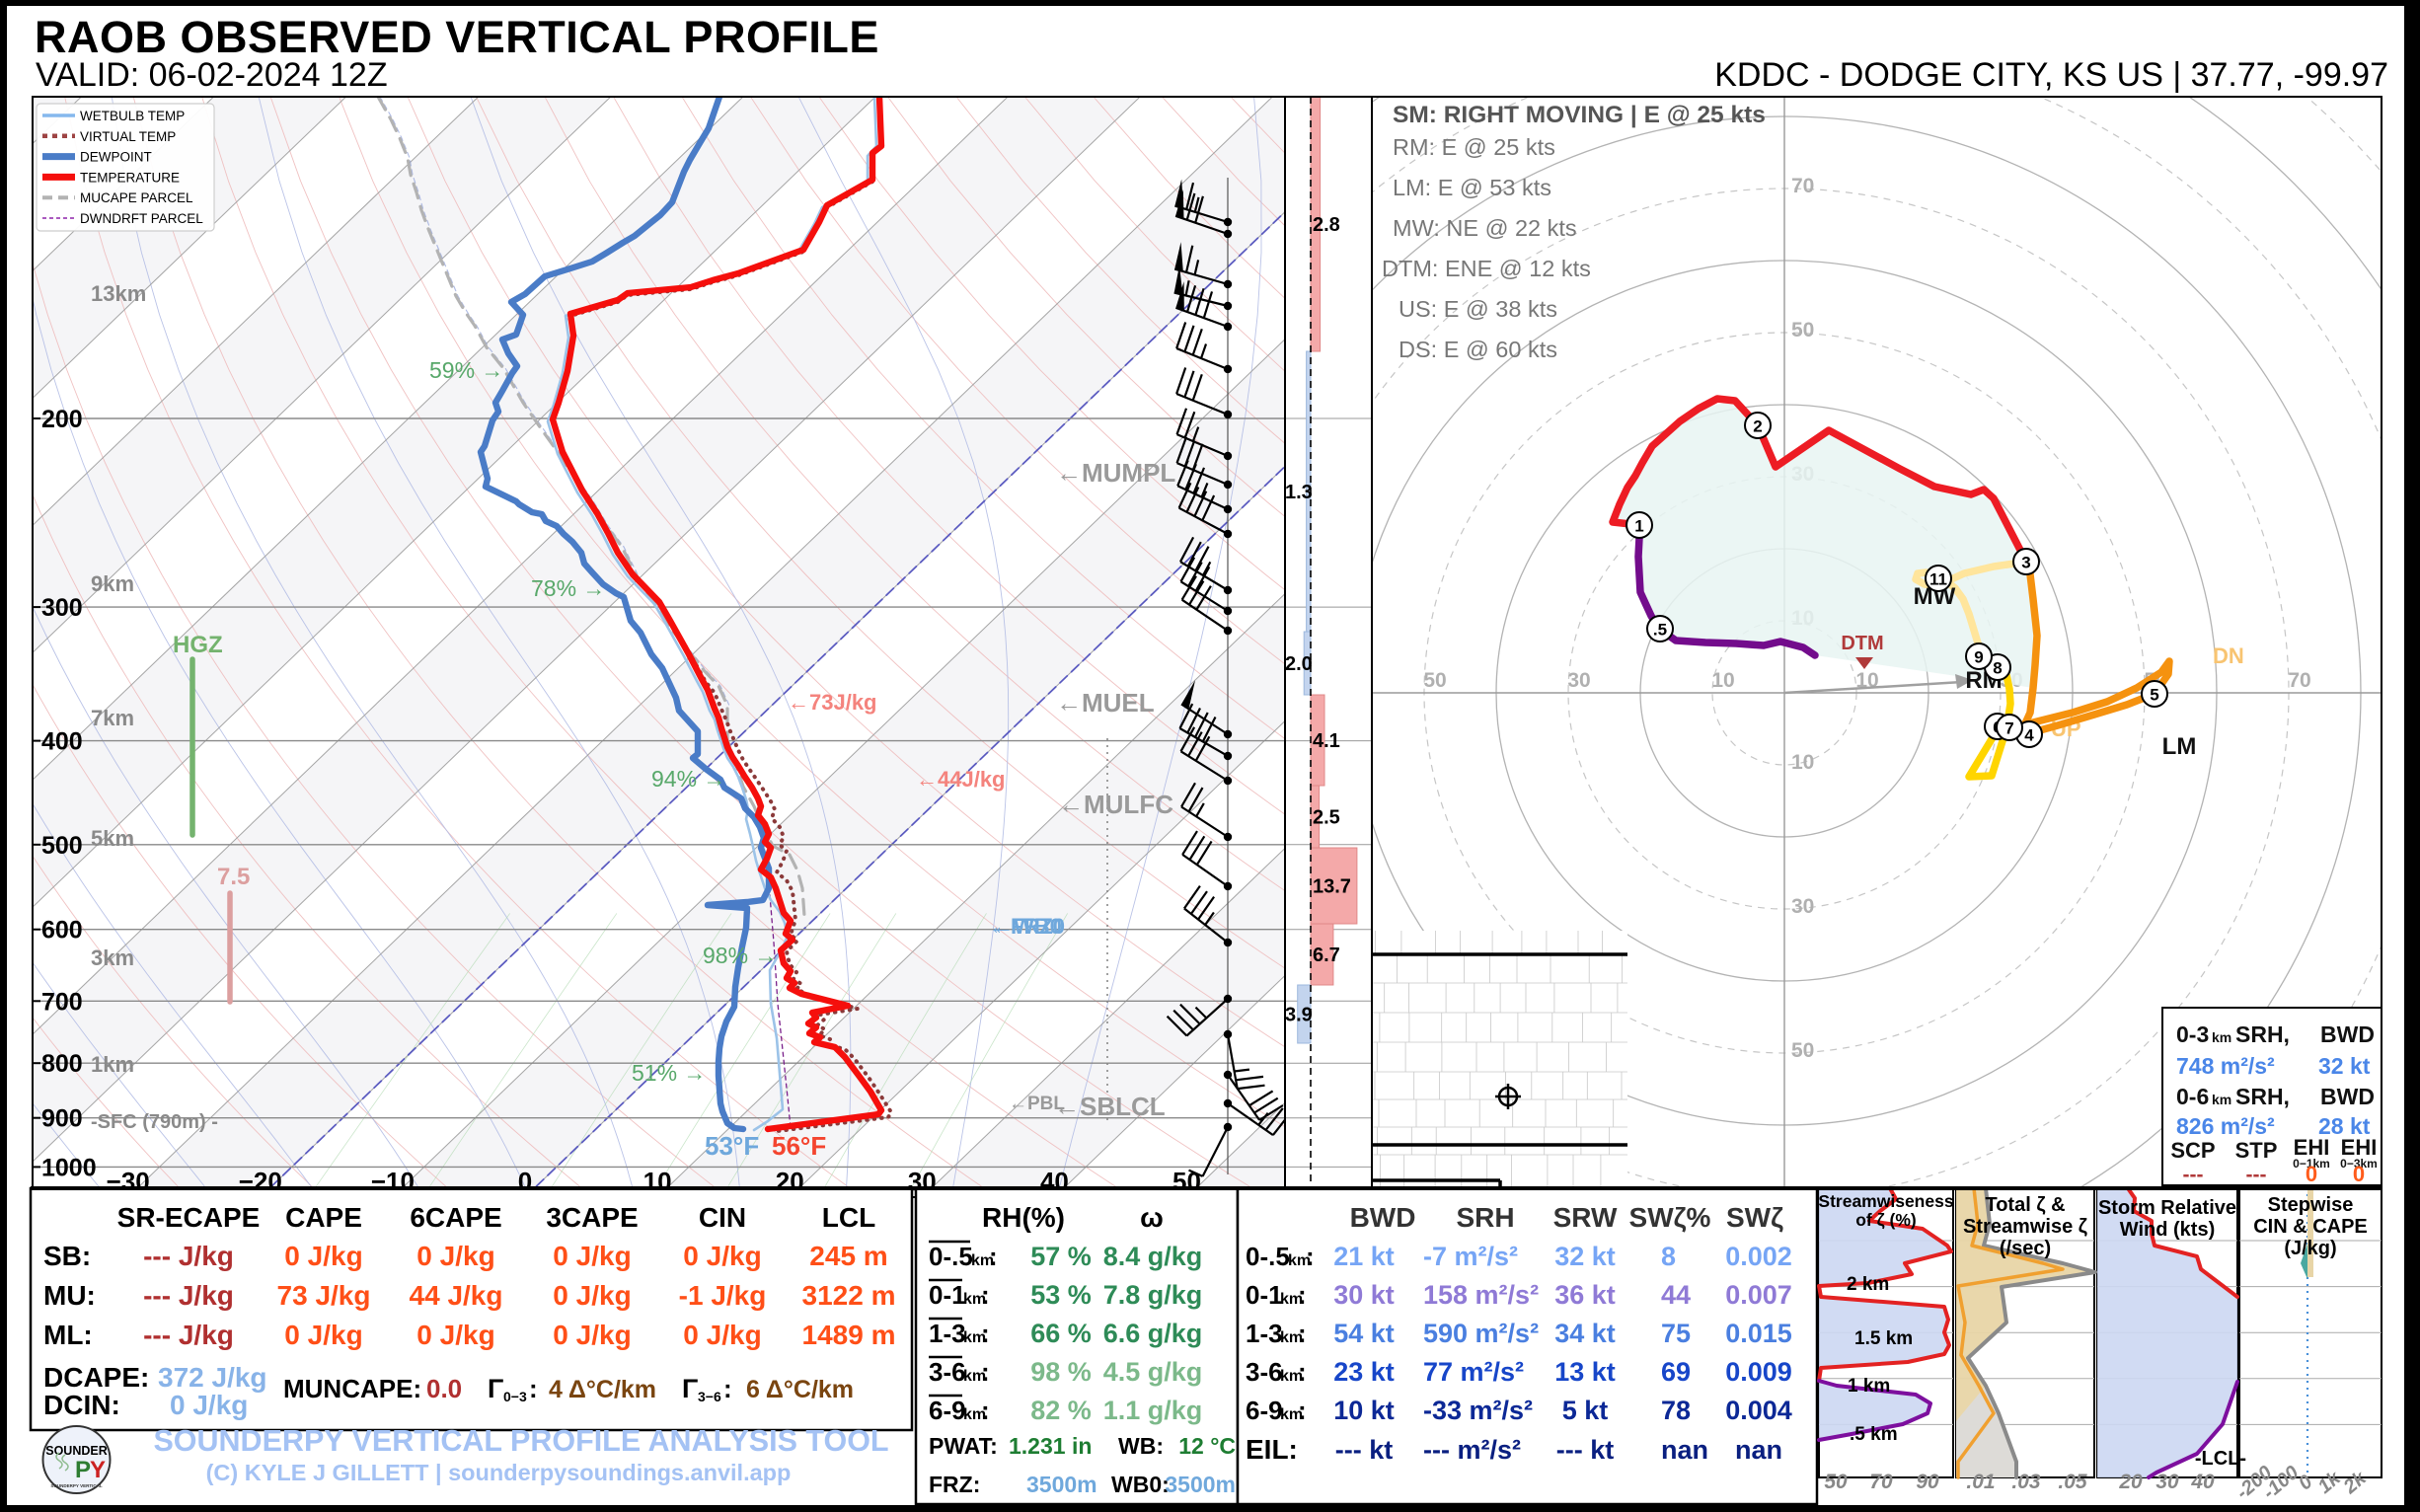 This screenshot has width=2420, height=1512. What do you see at coordinates (1758, 1372) in the screenshot?
I see `svg-text: 0.009` at bounding box center [1758, 1372].